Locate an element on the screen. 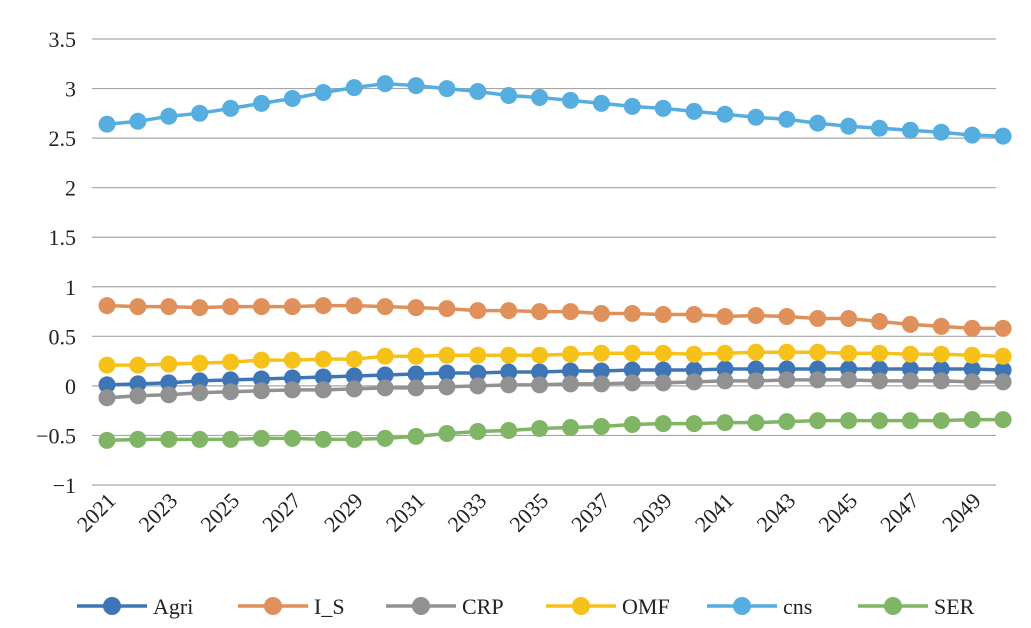 This screenshot has height=628, width=1031. legend: Agri I_S CRP OMF cns SER is located at coordinates (526, 606).